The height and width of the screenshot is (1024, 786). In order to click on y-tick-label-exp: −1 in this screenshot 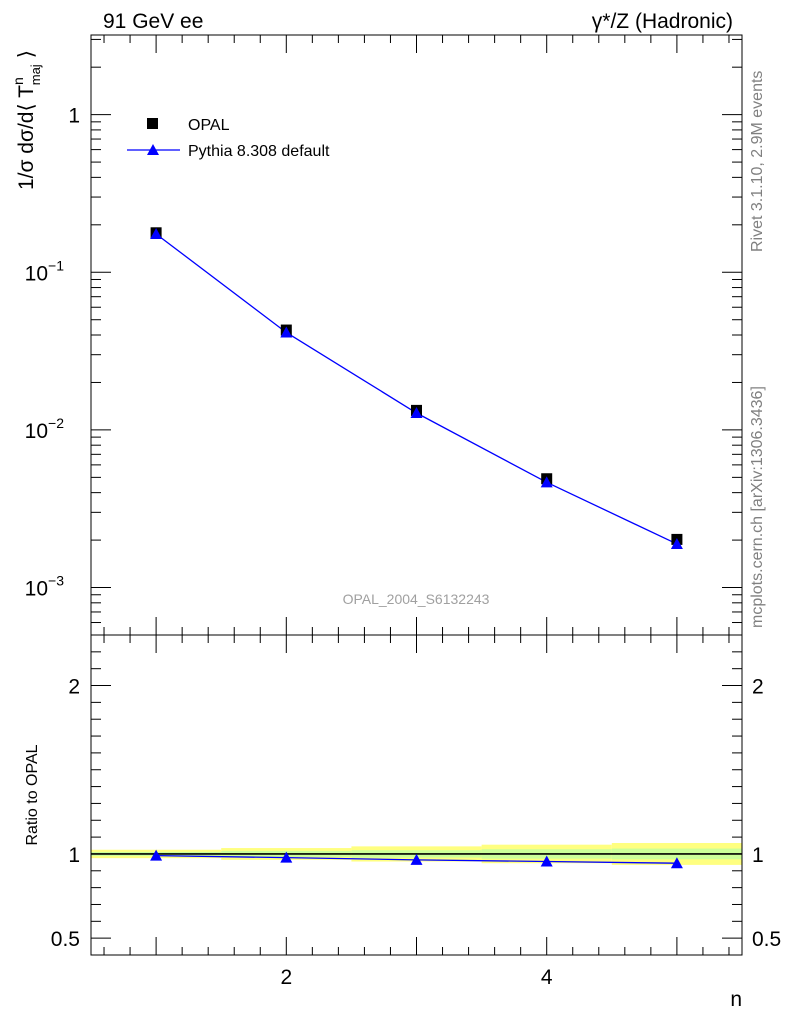, I will do `click(56, 265)`.